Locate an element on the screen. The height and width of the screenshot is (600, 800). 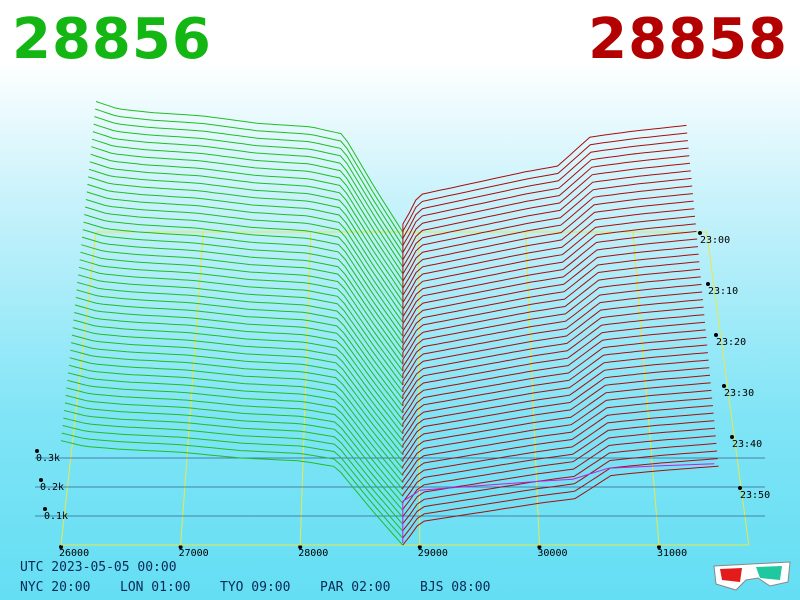
x-tick-label: 31000 is located at coordinates (672, 553).